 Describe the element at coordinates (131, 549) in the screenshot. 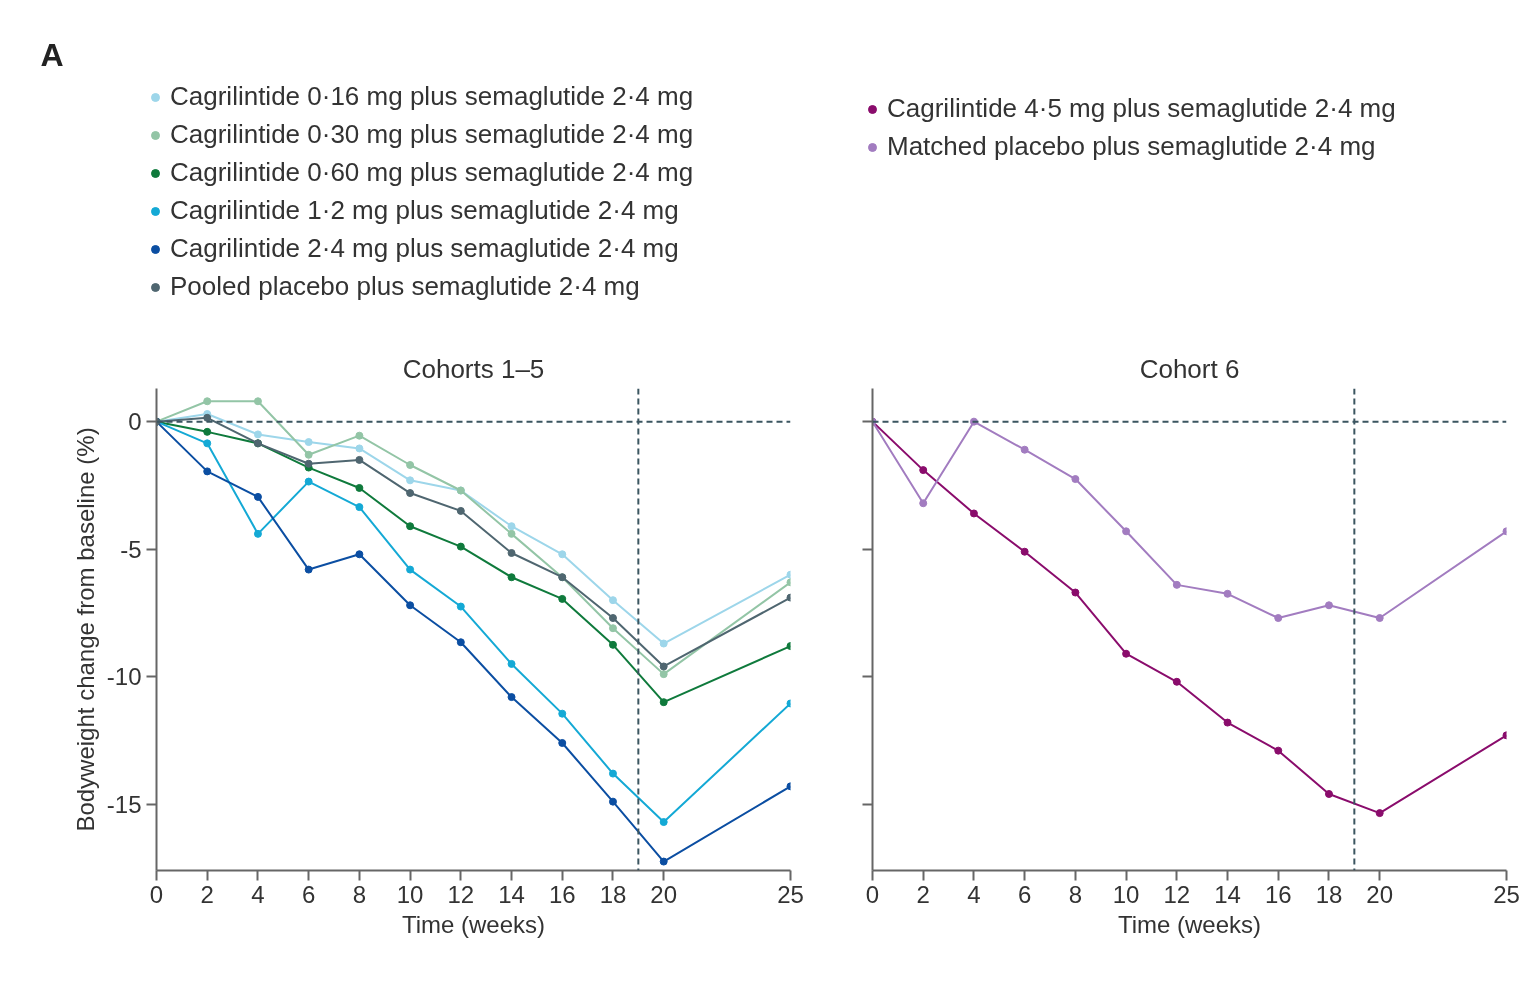

I see `y-tick-label: -5` at that location.